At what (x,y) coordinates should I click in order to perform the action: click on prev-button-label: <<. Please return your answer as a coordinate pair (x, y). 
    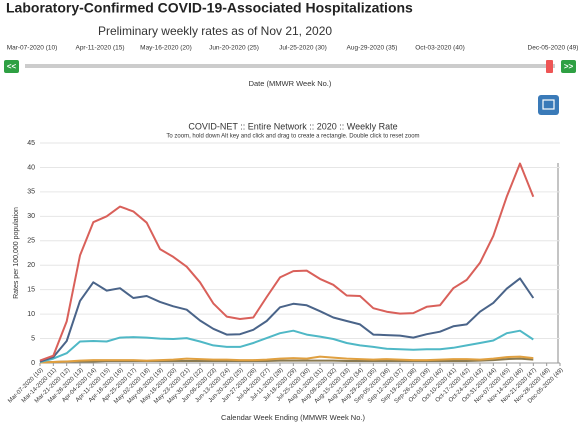
    Looking at the image, I should click on (12, 66).